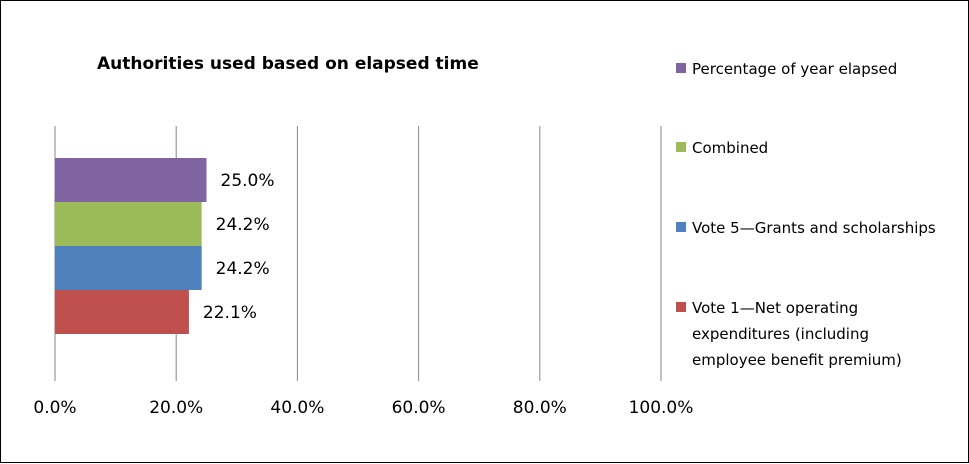  Describe the element at coordinates (795, 69) in the screenshot. I see `legend-label: Percentage of year elapsed` at that location.